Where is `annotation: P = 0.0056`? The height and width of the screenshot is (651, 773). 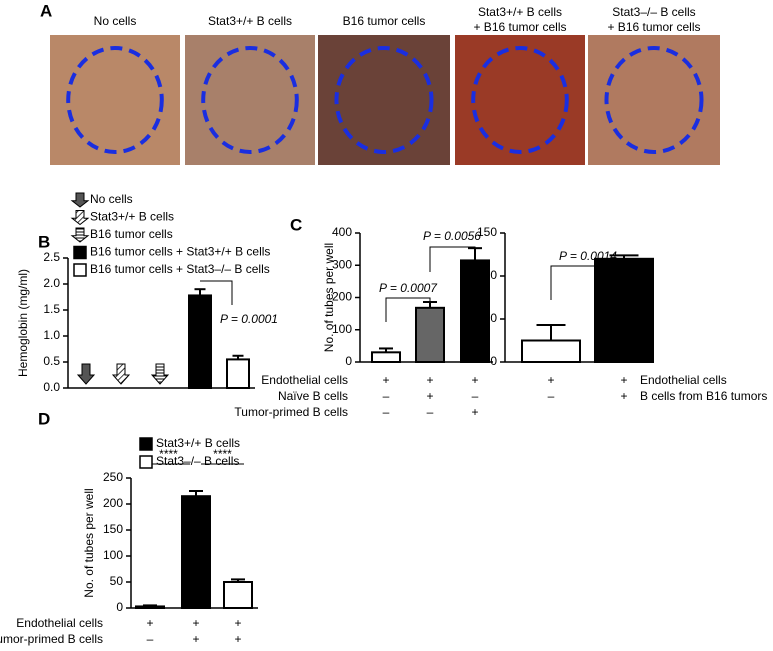 annotation: P = 0.0056 is located at coordinates (452, 236).